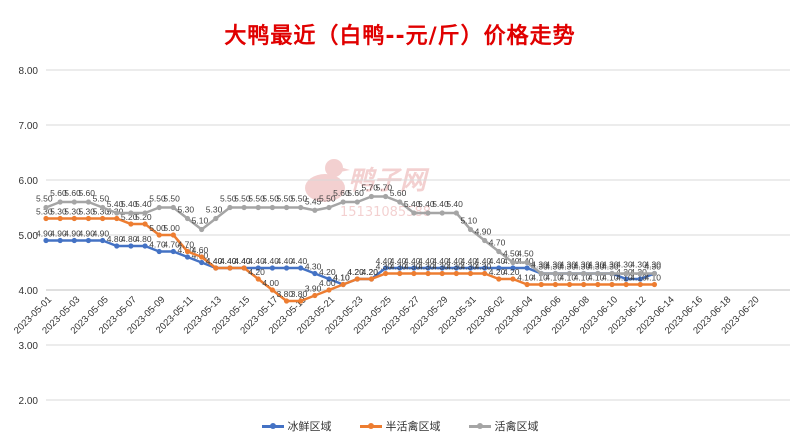  I want to click on legend-label-ice-fresh: 冰鲜区域, so click(309, 427).